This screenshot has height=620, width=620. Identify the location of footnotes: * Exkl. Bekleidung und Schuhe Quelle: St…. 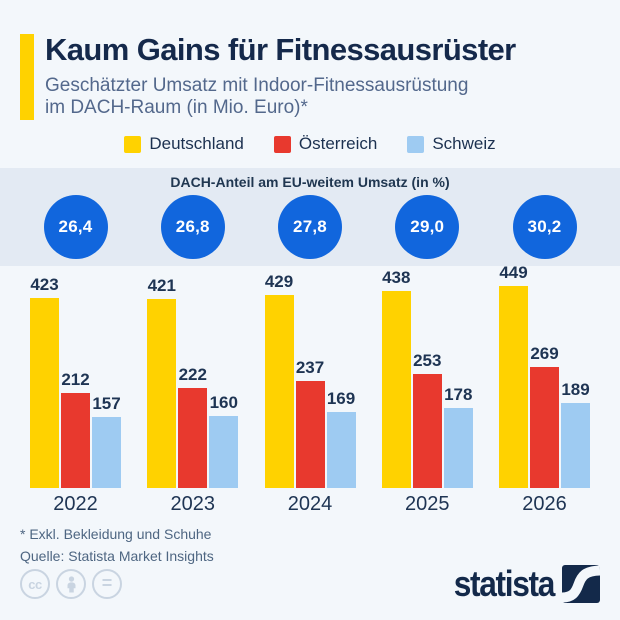
(310, 541).